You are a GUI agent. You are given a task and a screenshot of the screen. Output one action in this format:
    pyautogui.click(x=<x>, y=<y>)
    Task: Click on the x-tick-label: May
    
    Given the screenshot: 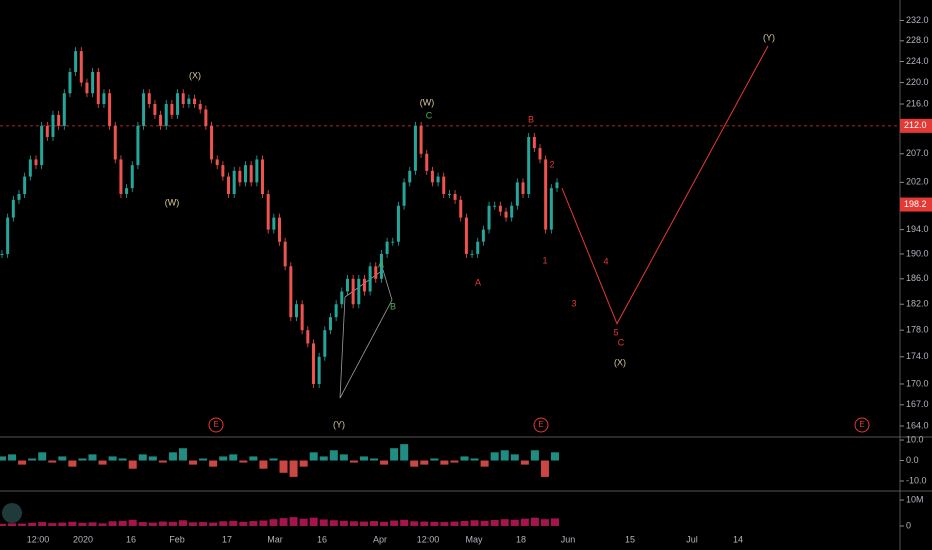 What is the action you would take?
    pyautogui.click(x=474, y=539)
    